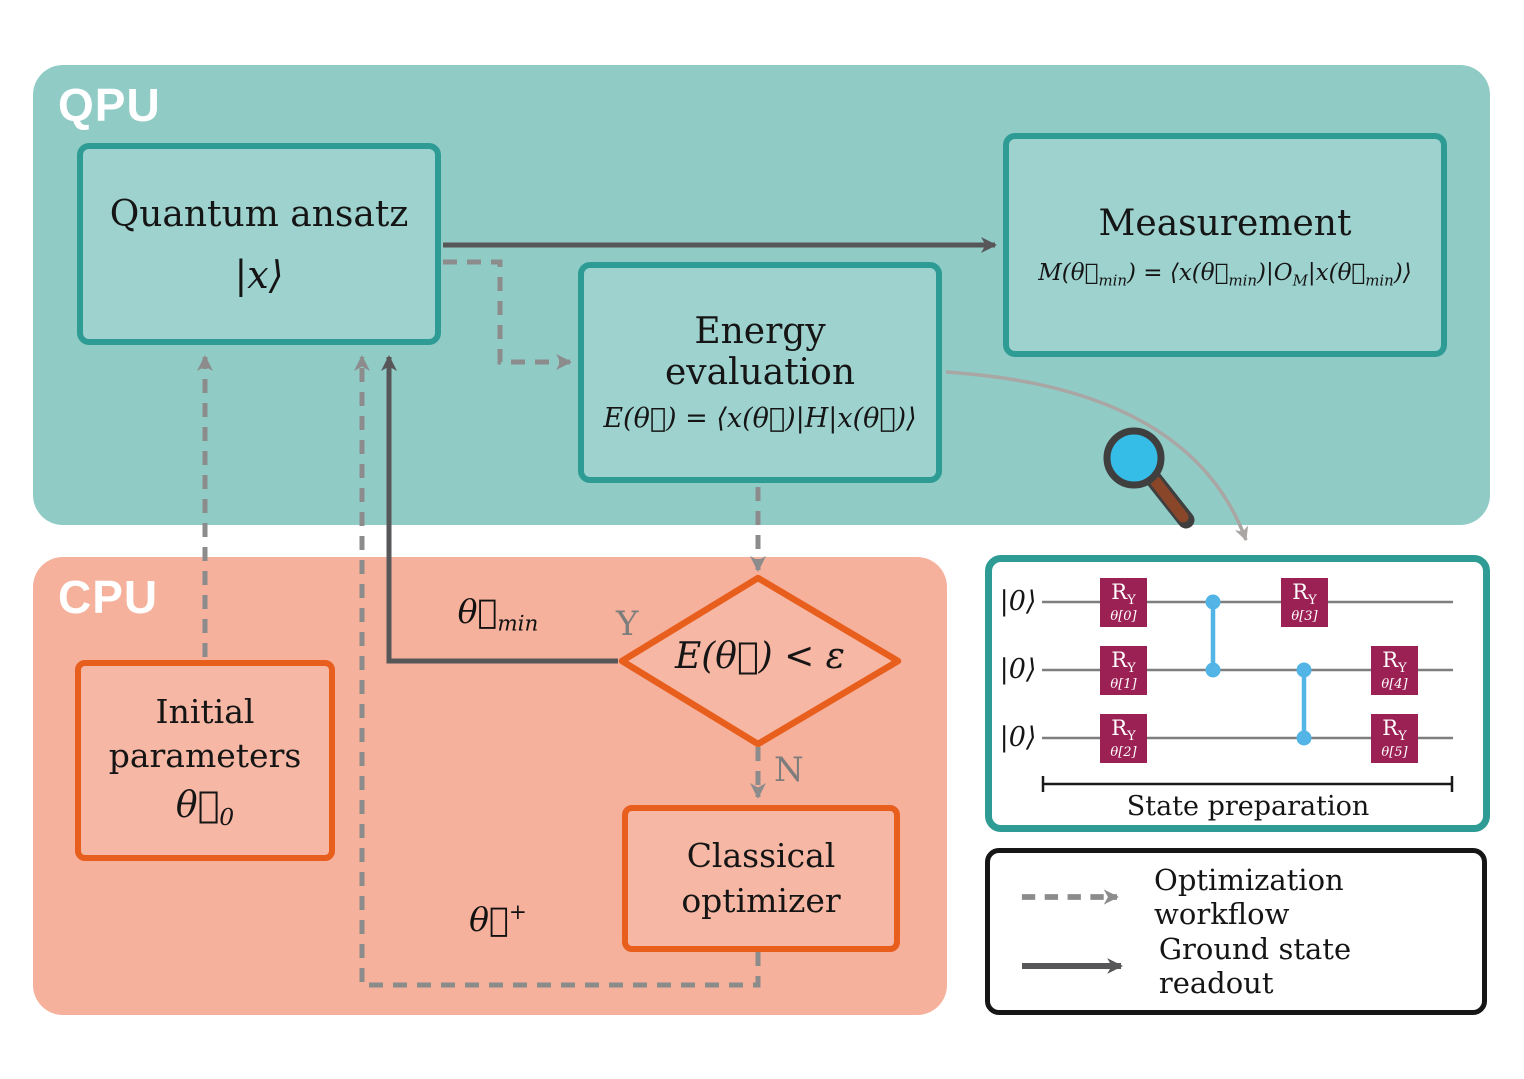  Describe the element at coordinates (1070, 897) in the screenshot. I see `dashed-arrow-icon` at that location.